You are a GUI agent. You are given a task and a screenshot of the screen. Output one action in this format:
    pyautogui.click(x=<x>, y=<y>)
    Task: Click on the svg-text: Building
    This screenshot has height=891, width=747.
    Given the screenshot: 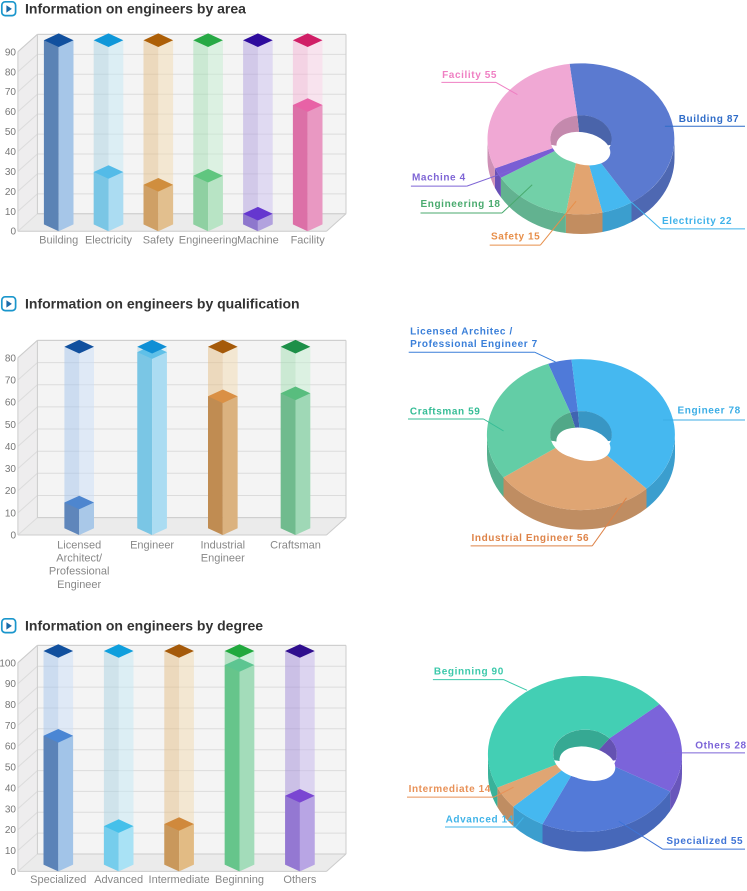 What is the action you would take?
    pyautogui.click(x=58, y=241)
    